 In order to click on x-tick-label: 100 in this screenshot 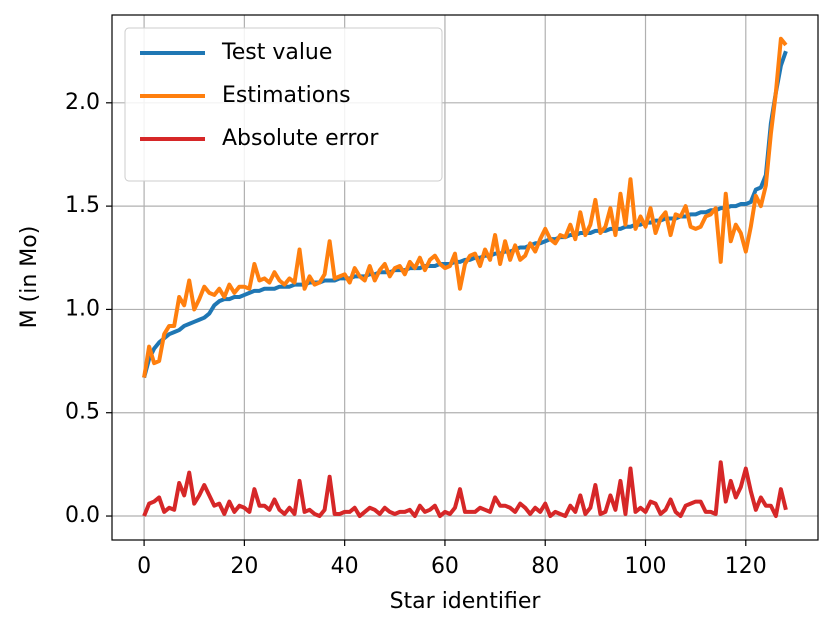, I will do `click(646, 566)`.